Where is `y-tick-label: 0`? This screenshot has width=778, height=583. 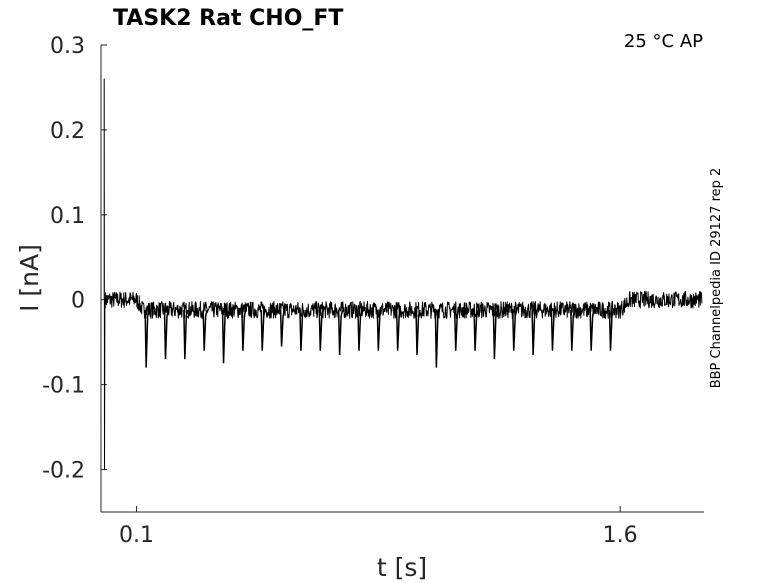
y-tick-label: 0 is located at coordinates (78, 301).